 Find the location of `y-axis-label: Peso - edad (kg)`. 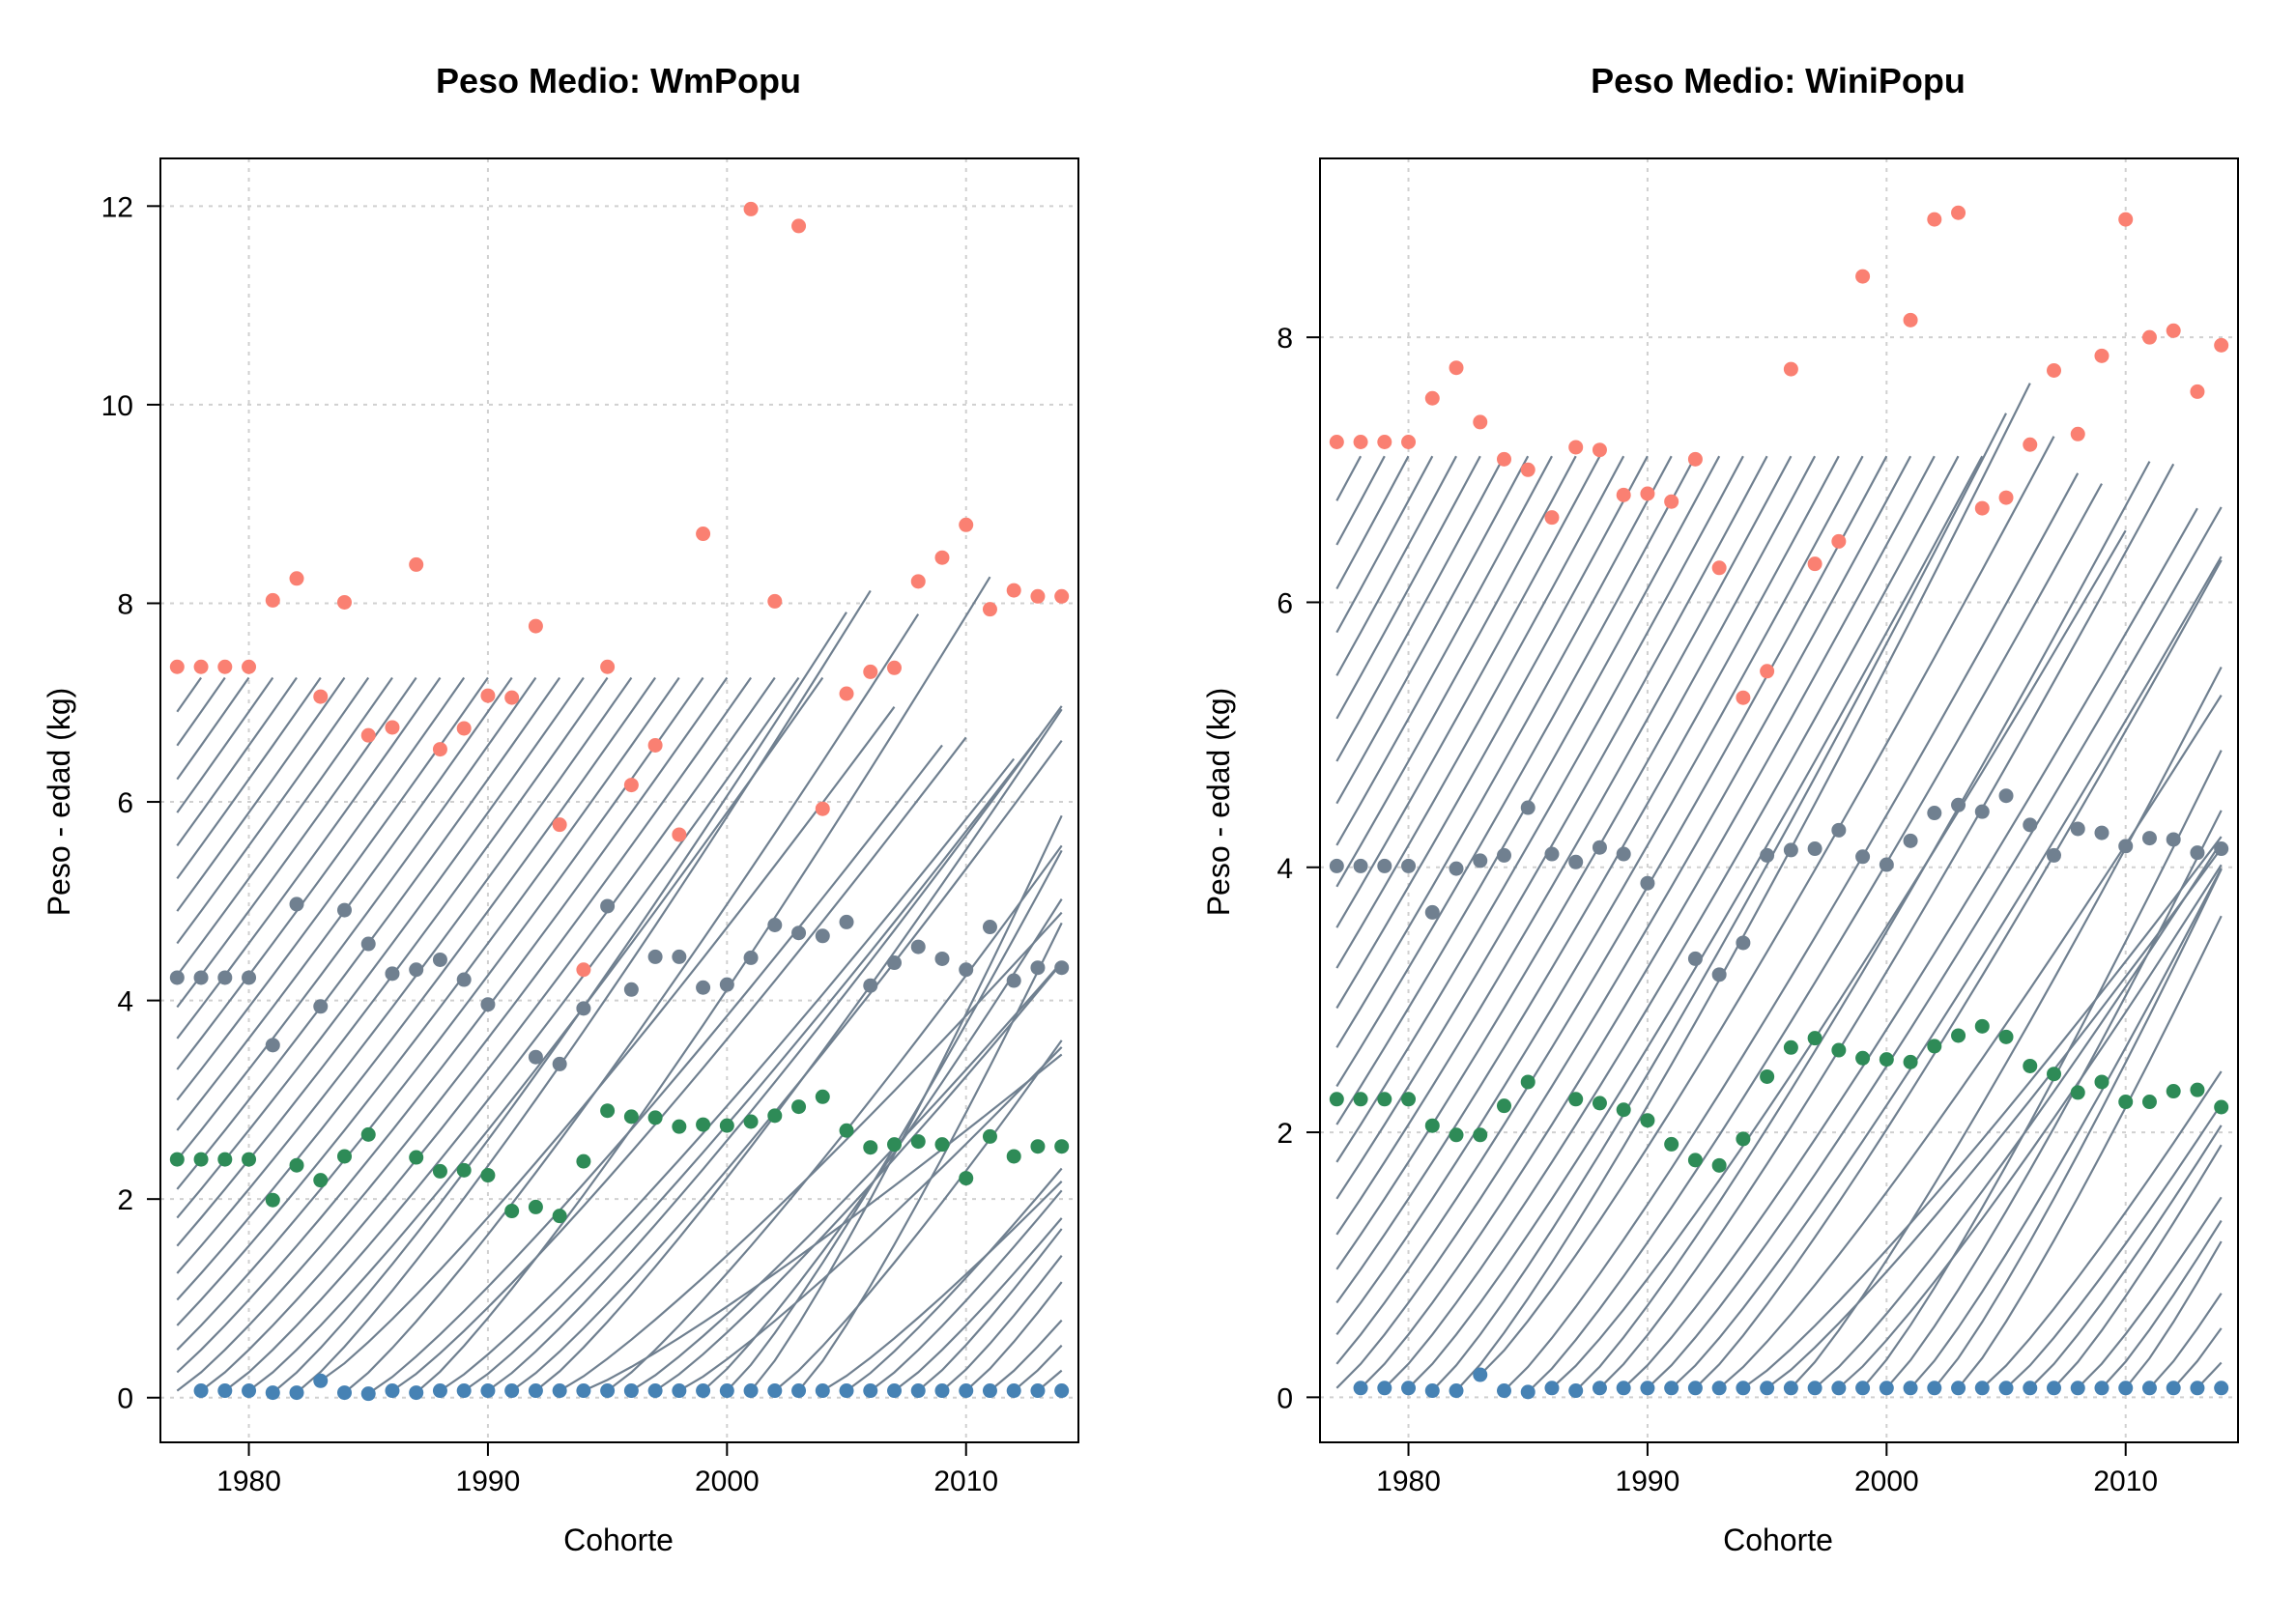

y-axis-label: Peso - edad (kg) is located at coordinates (1218, 802).